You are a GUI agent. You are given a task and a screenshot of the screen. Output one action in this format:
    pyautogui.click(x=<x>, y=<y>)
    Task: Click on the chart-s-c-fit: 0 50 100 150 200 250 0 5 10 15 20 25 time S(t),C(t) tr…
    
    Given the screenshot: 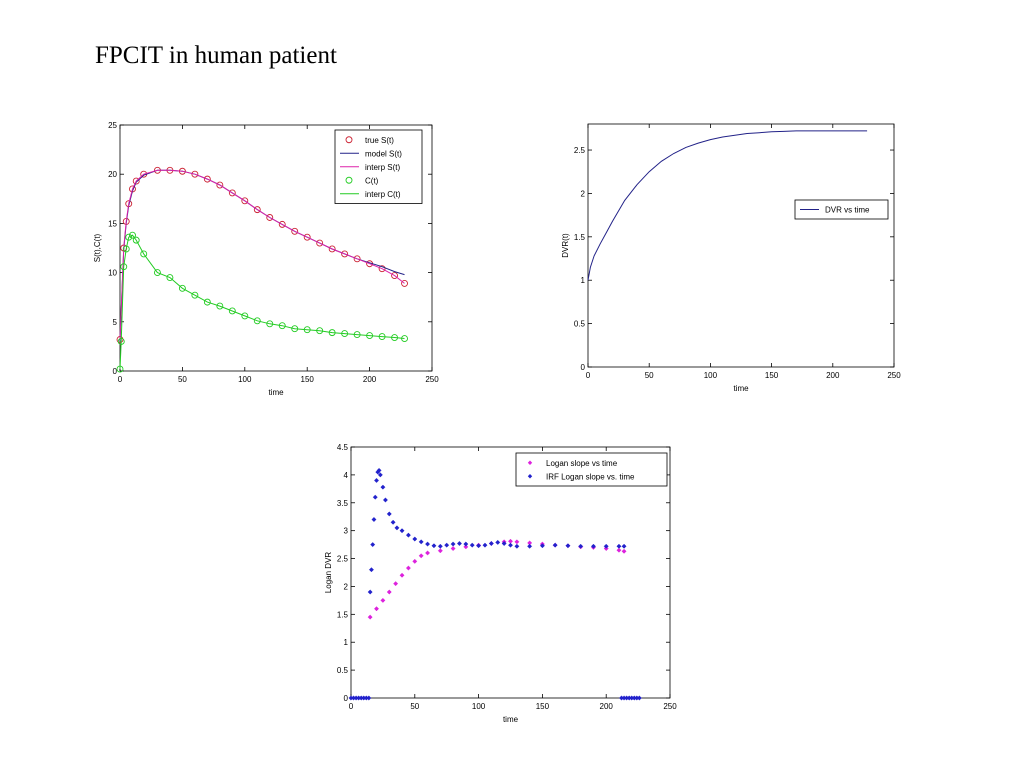 What is the action you would take?
    pyautogui.click(x=266, y=259)
    